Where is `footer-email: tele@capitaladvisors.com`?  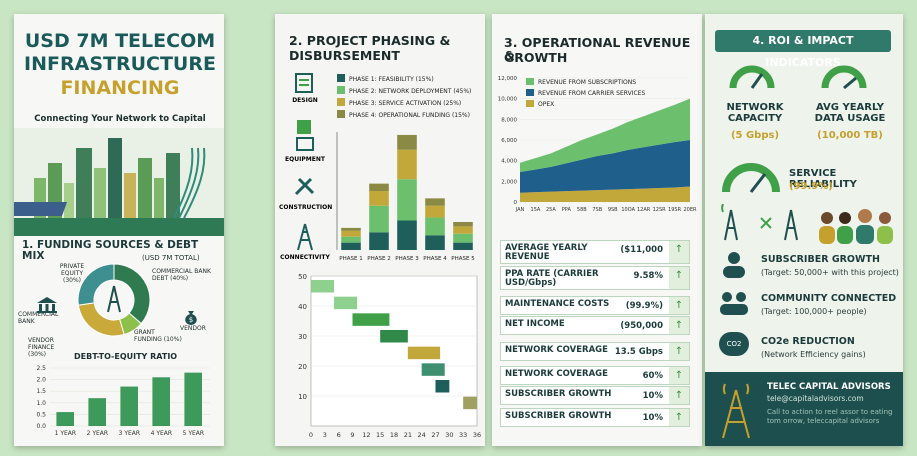
footer-email: tele@capitaladvisors.com is located at coordinates (815, 398).